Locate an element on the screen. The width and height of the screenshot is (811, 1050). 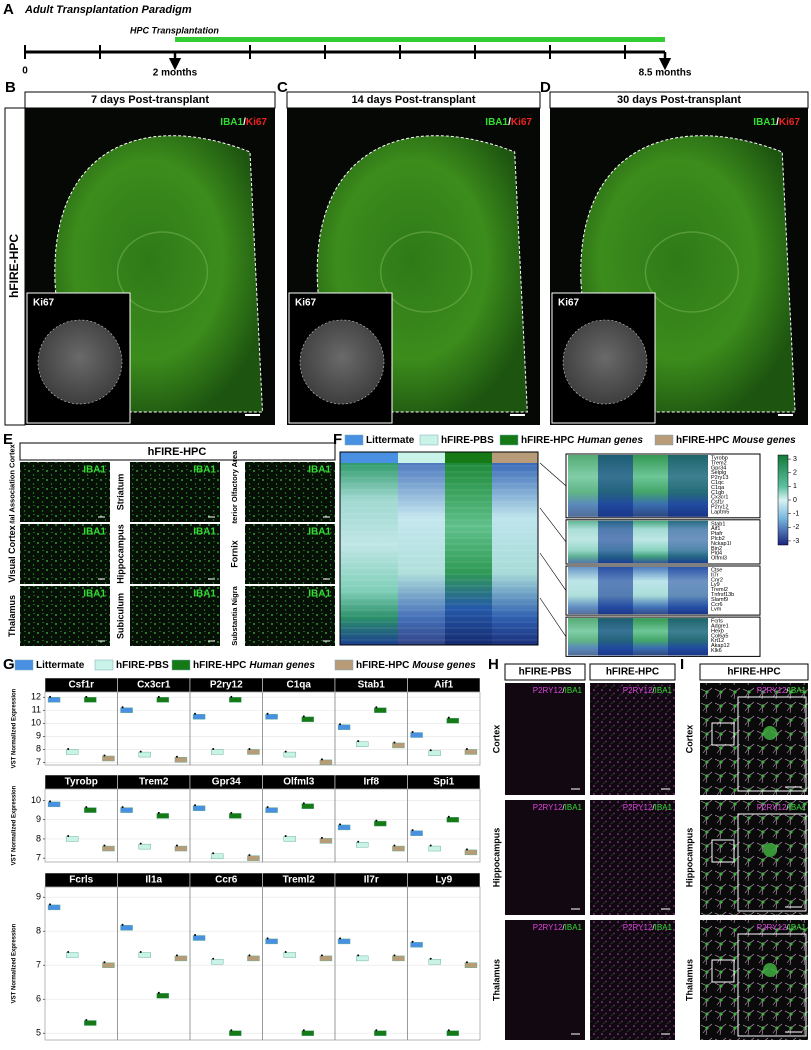
gene-label: Il7r is located at coordinates (715, 575).